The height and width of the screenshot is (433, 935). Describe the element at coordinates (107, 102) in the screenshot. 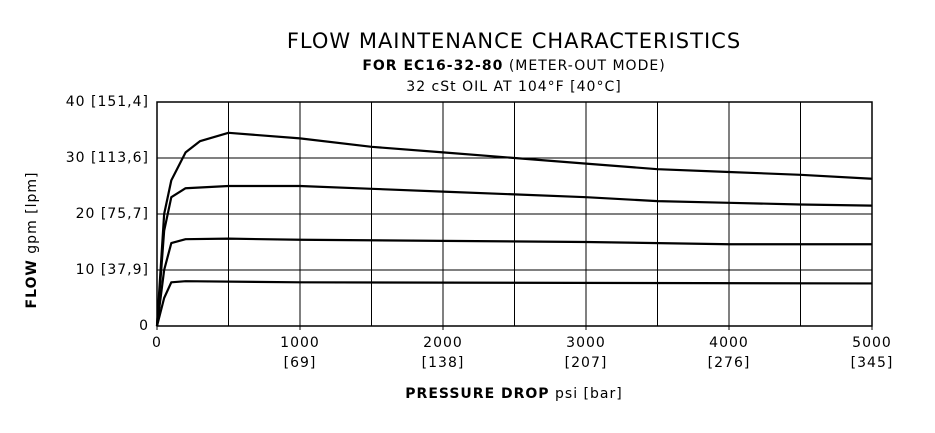

I see `y-tick-label: 40 [151,4]` at that location.